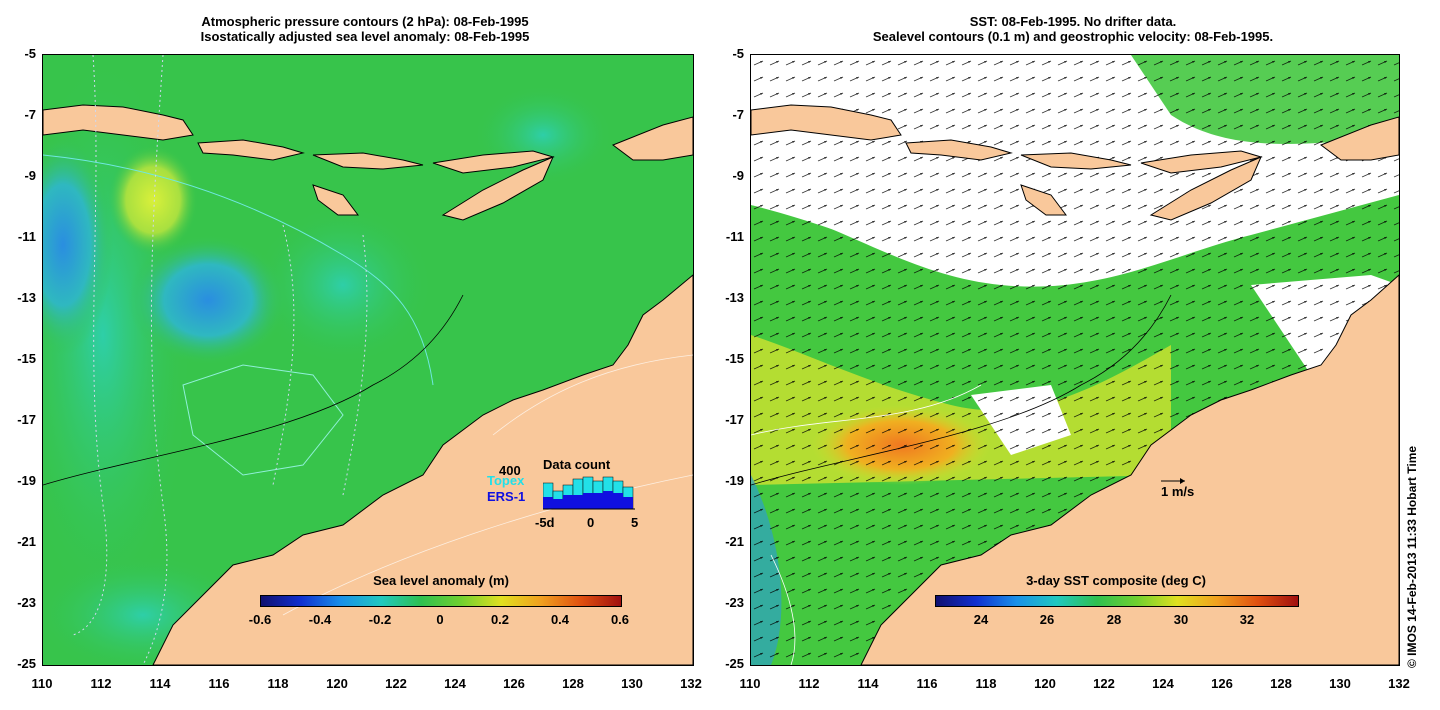 This screenshot has height=710, width=1440. I want to click on right-ylab-10: -23, so click(734, 602).